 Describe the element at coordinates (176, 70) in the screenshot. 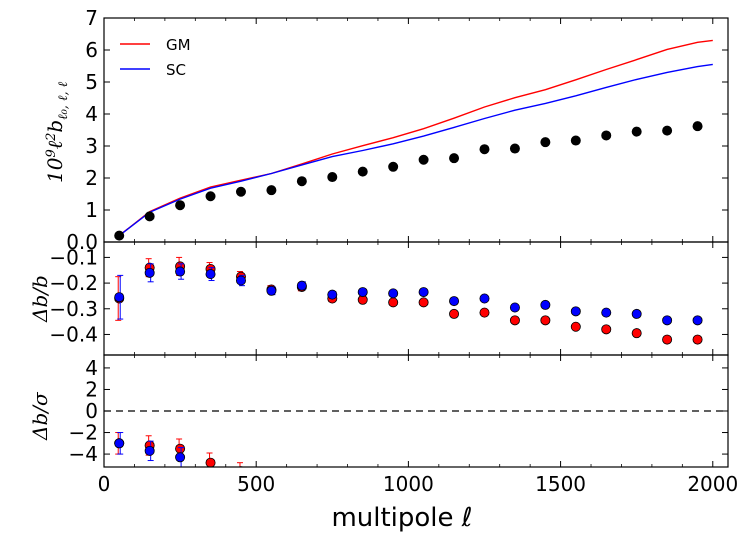

I see `legend-label-sc: SC` at that location.